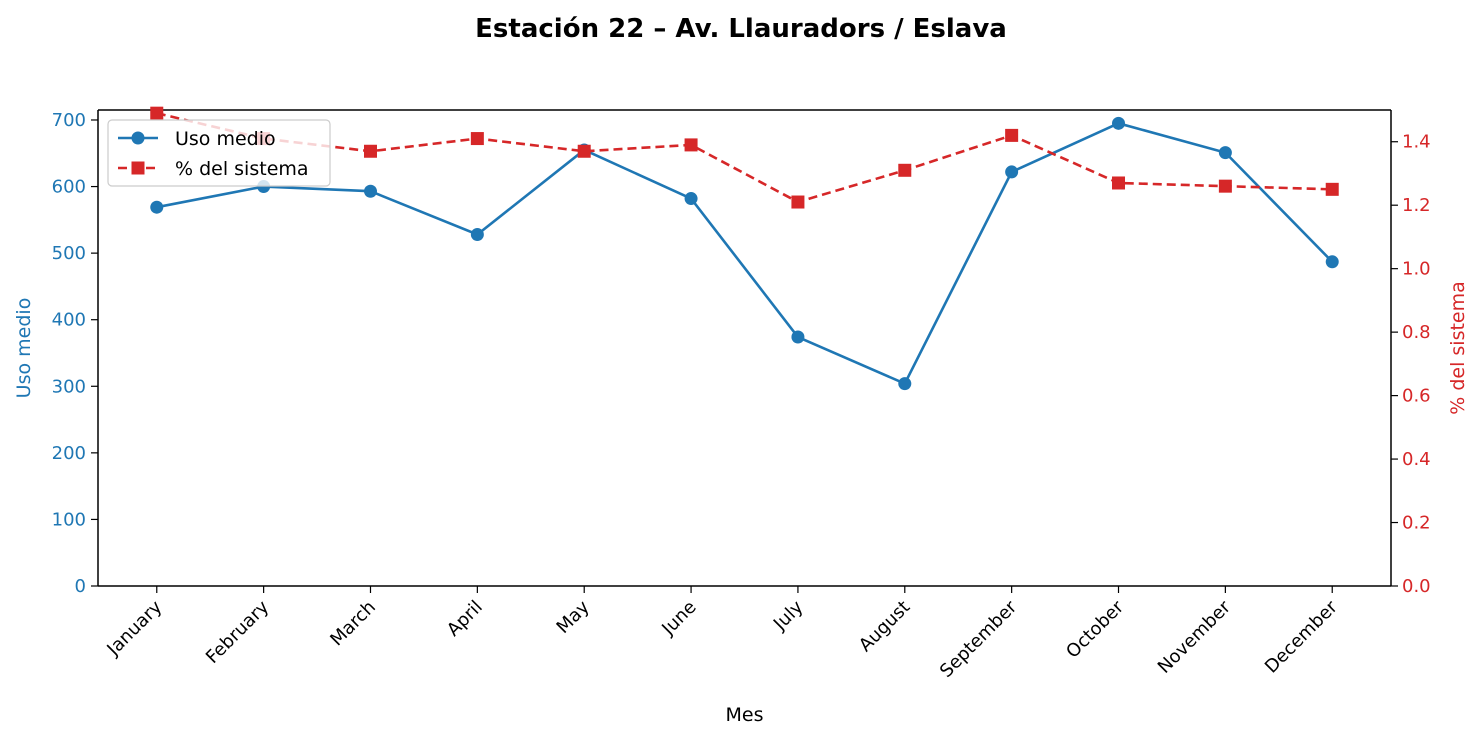  What do you see at coordinates (80, 586) in the screenshot?
I see `y-left-tick-label: 0` at bounding box center [80, 586].